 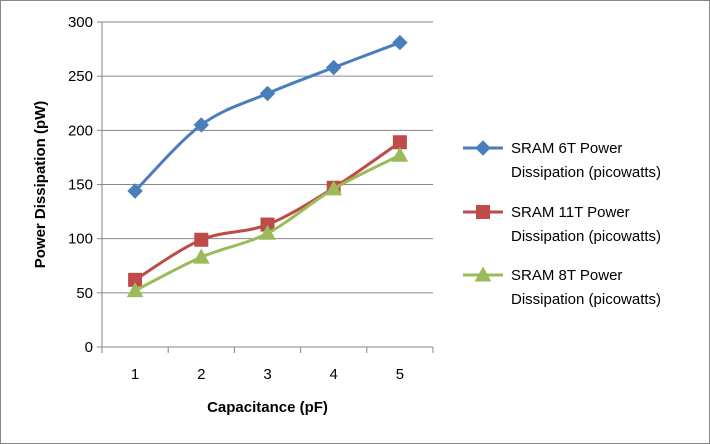 What do you see at coordinates (400, 374) in the screenshot?
I see `x-tick-label: 5` at bounding box center [400, 374].